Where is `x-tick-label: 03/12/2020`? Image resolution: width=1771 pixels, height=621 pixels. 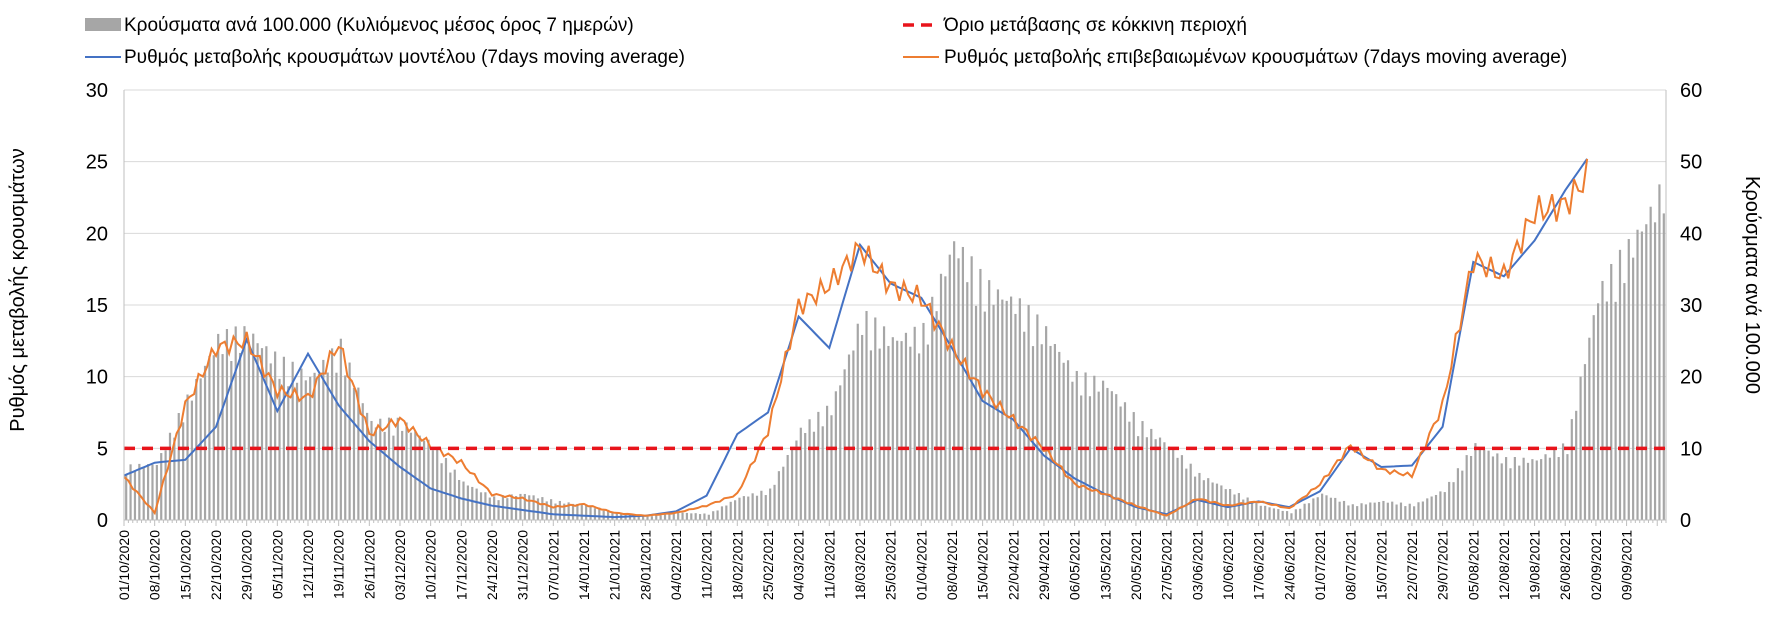 x-tick-label: 03/12/2020 is located at coordinates (400, 565).